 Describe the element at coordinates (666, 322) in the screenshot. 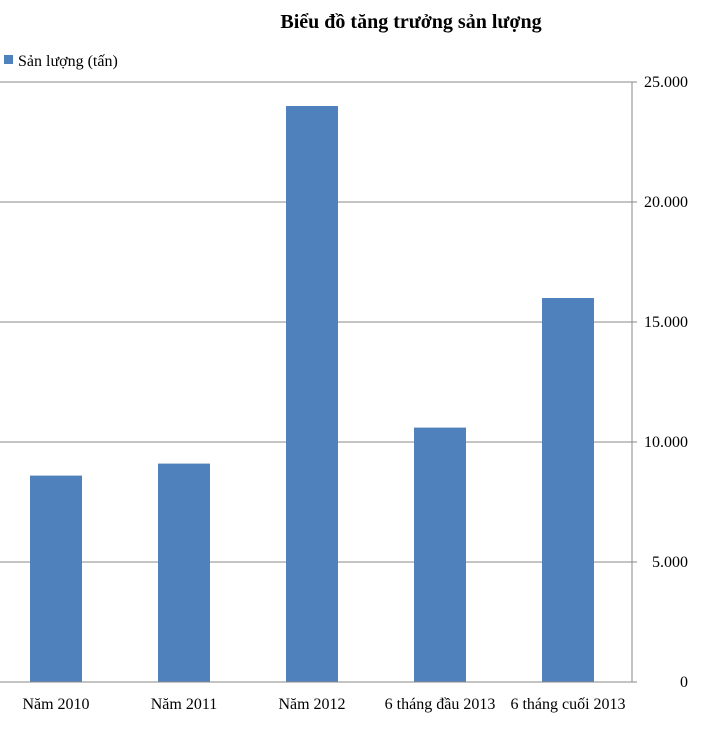

I see `y-tick-label: 15.000` at that location.